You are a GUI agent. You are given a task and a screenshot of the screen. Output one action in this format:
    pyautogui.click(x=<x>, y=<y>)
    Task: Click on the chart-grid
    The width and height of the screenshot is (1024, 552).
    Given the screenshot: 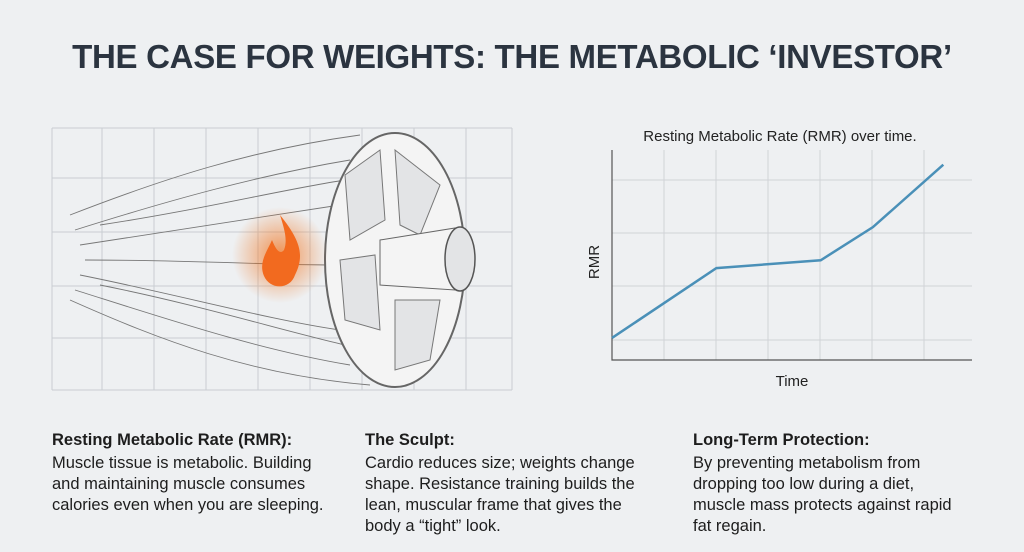 What is the action you would take?
    pyautogui.click(x=792, y=255)
    